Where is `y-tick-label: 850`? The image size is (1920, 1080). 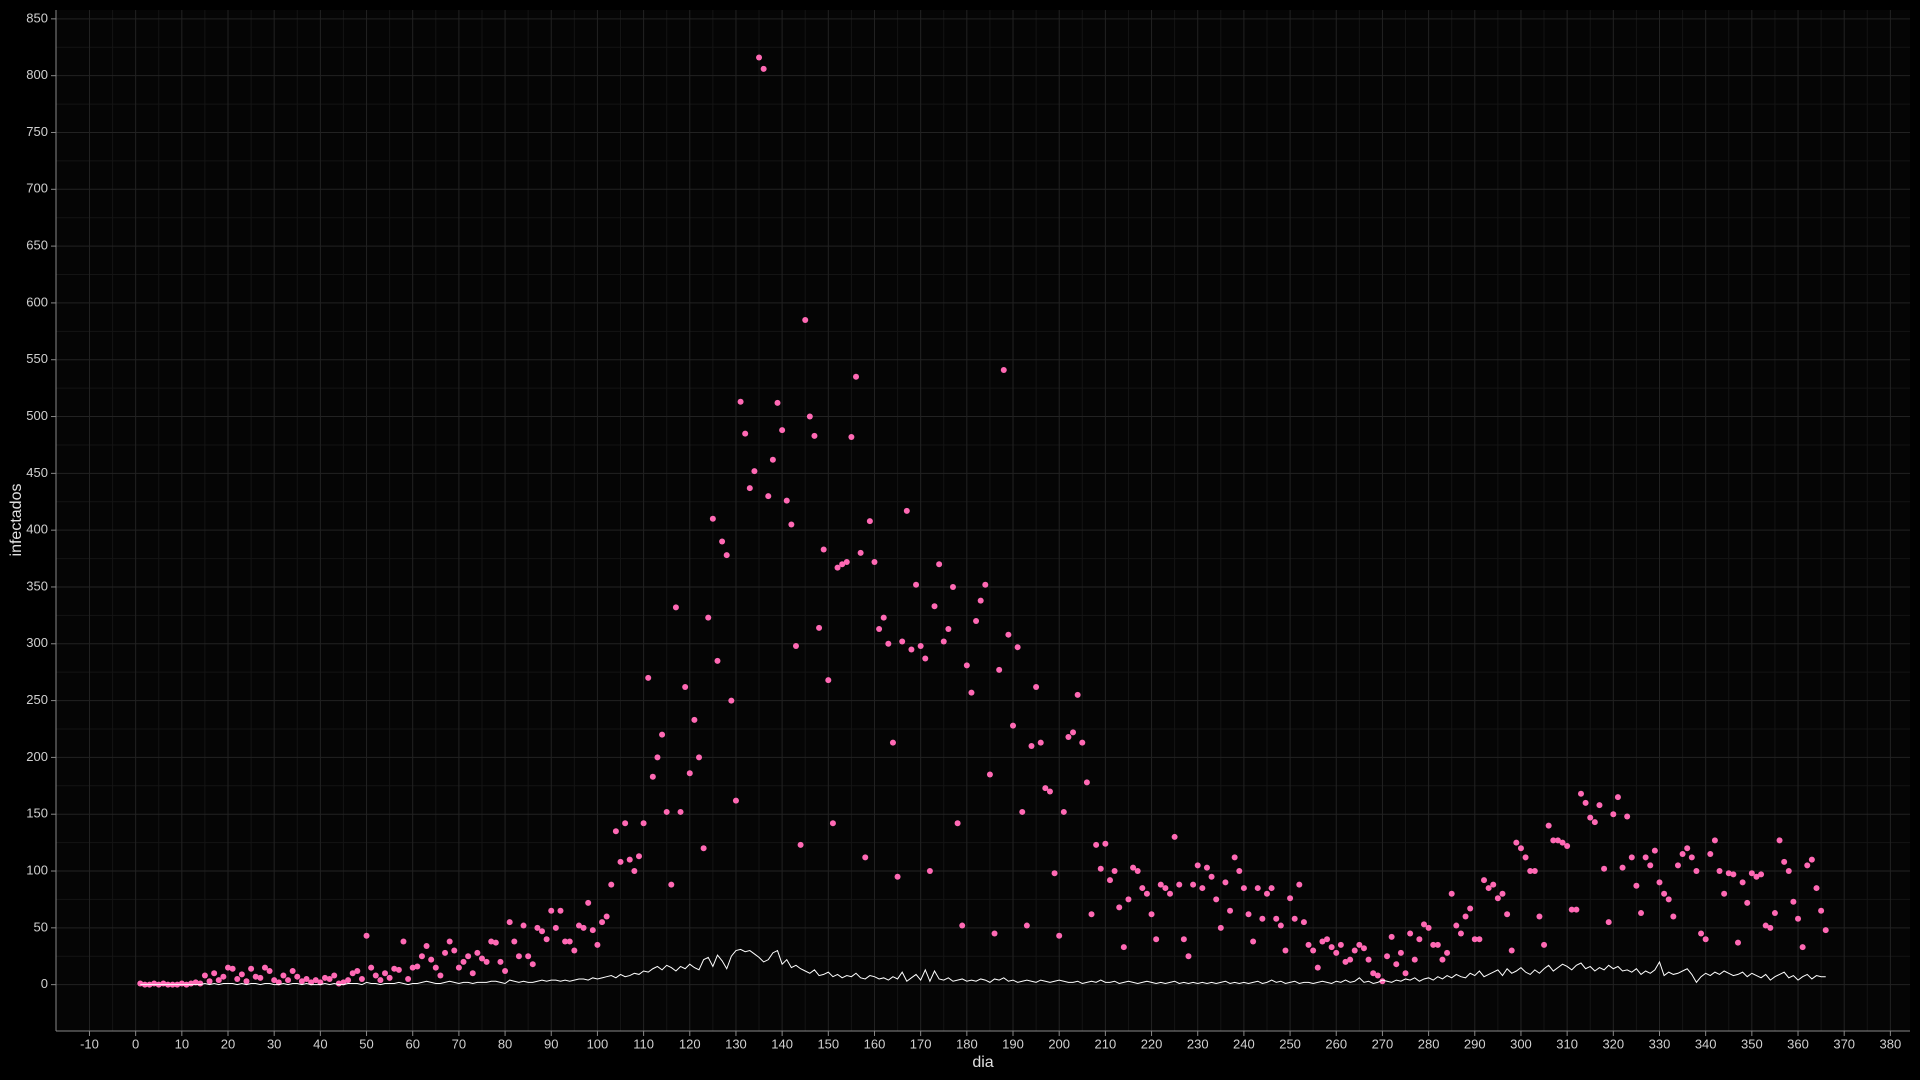
y-tick-label: 850 is located at coordinates (37, 17).